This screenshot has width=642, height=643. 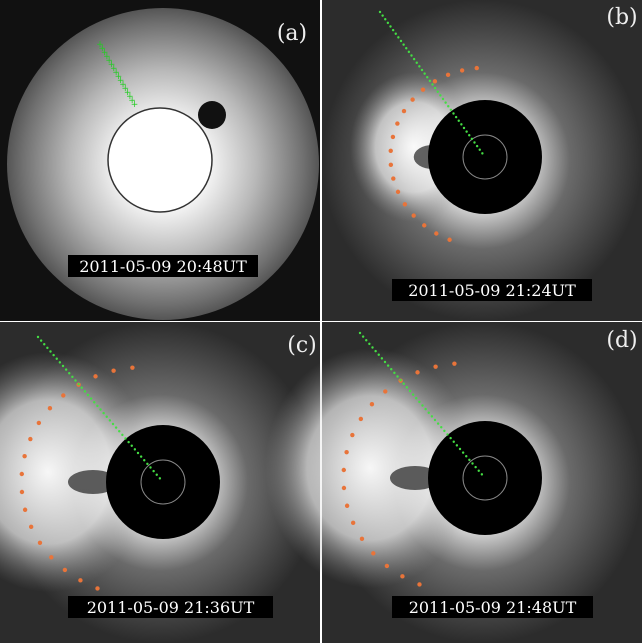 I want to click on panel-label: (b), so click(x=621, y=17).